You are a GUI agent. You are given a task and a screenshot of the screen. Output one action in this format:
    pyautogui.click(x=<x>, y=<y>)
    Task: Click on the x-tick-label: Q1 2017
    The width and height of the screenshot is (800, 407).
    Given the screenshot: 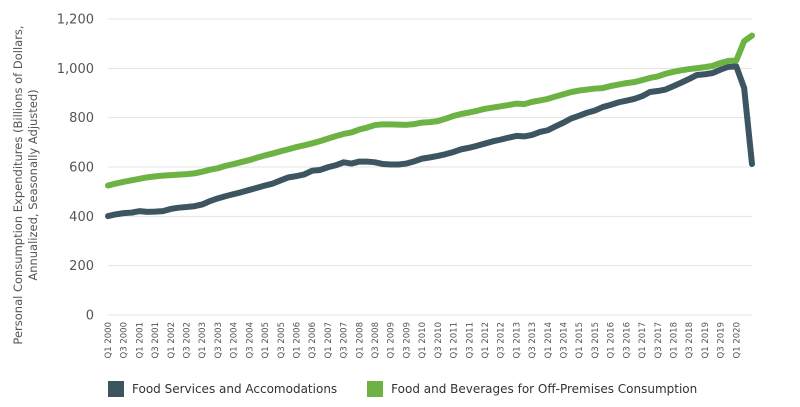 What is the action you would take?
    pyautogui.click(x=643, y=340)
    